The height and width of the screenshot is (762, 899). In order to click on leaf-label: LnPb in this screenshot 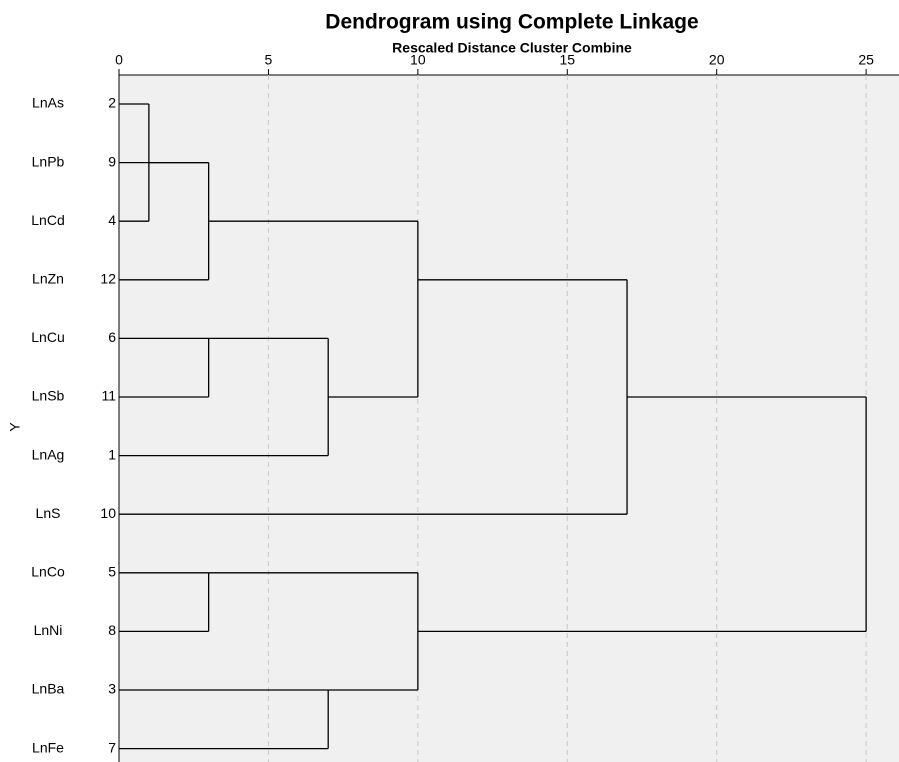, I will do `click(48, 161)`.